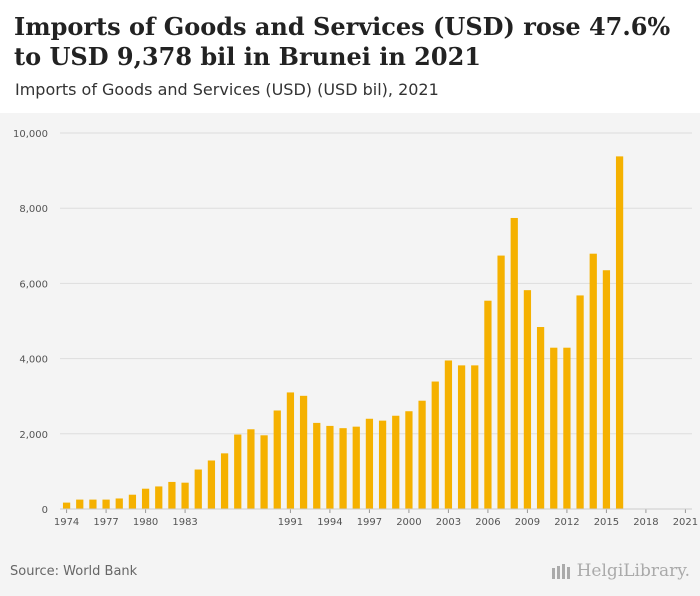 The height and width of the screenshot is (596, 700). Describe the element at coordinates (329, 522) in the screenshot. I see `x-tick-label: 1994` at that location.